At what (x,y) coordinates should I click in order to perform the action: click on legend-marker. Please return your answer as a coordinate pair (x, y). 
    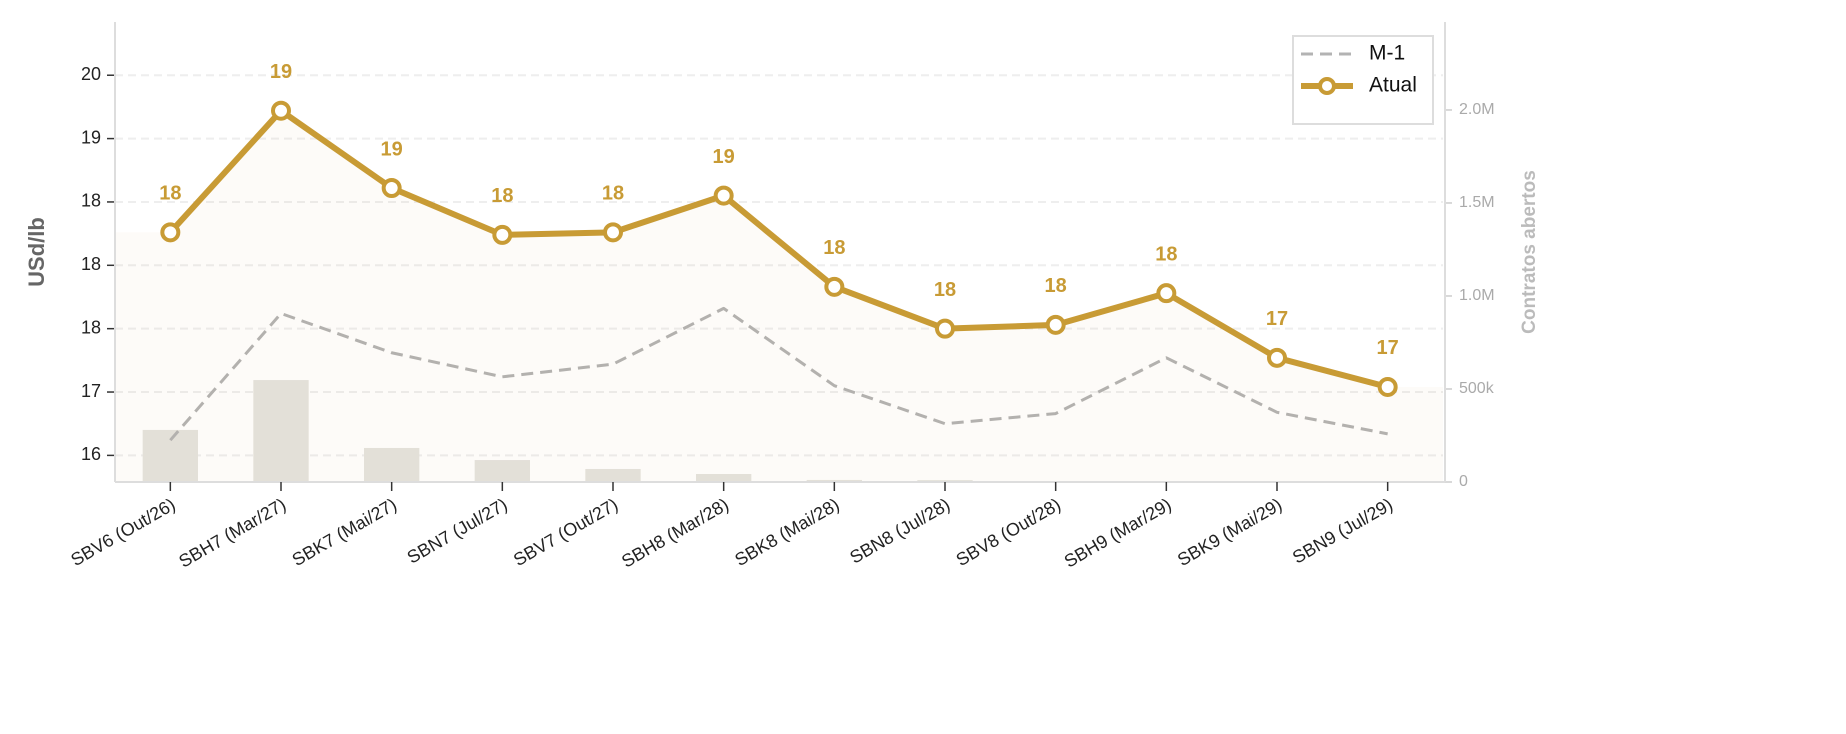
    Looking at the image, I should click on (1327, 86).